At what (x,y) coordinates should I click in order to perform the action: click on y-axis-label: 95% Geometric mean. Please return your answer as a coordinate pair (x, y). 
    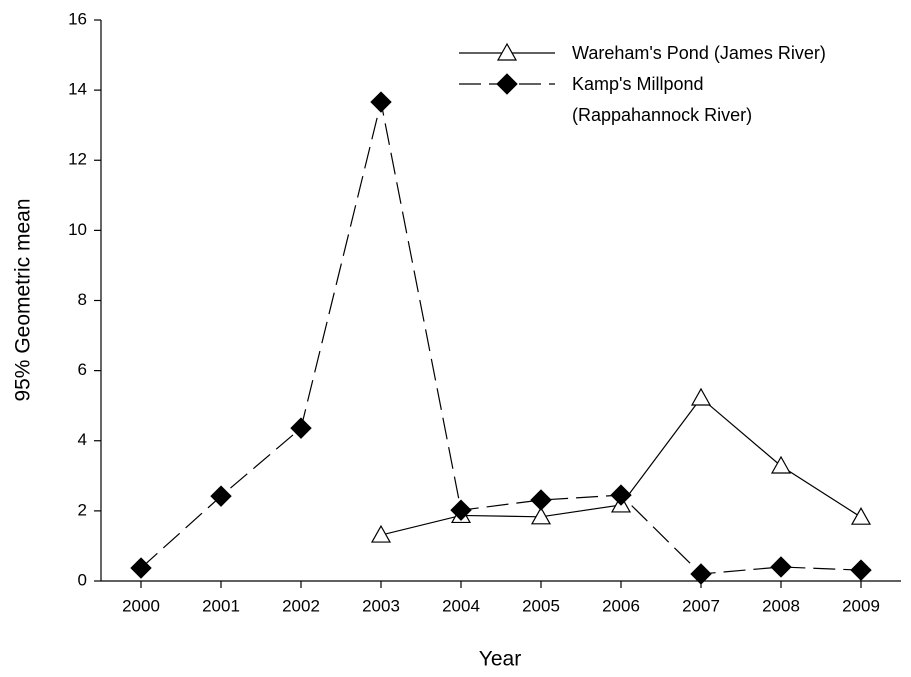
    Looking at the image, I should click on (23, 299).